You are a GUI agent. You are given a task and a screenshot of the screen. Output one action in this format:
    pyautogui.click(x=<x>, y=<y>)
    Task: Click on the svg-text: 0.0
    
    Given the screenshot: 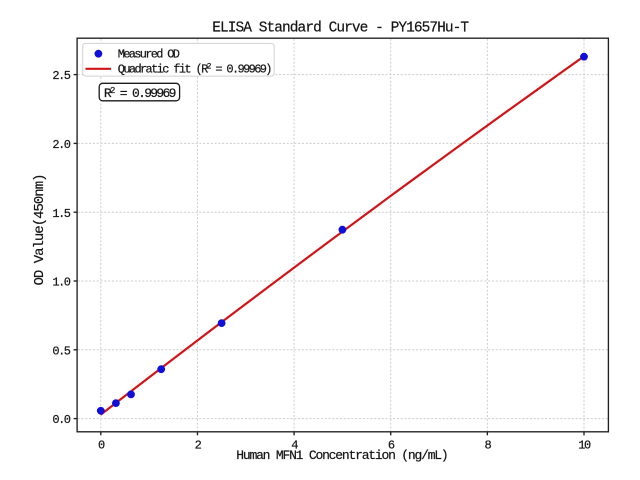 What is the action you would take?
    pyautogui.click(x=61, y=420)
    